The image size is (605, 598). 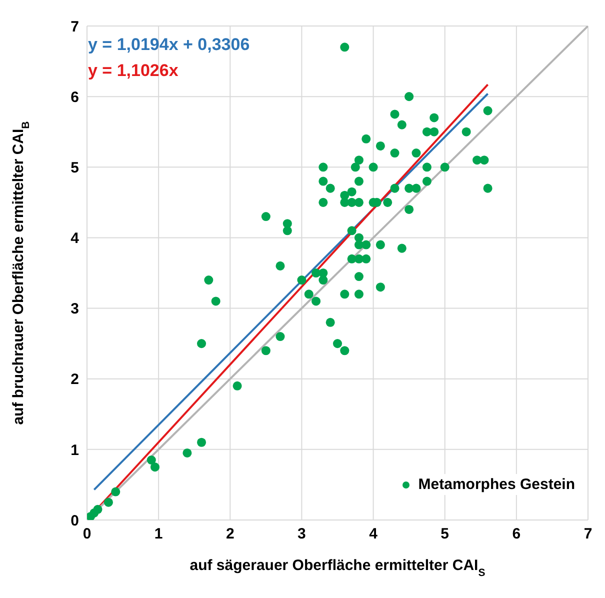 I want to click on x-tick-label: 7, so click(x=588, y=534).